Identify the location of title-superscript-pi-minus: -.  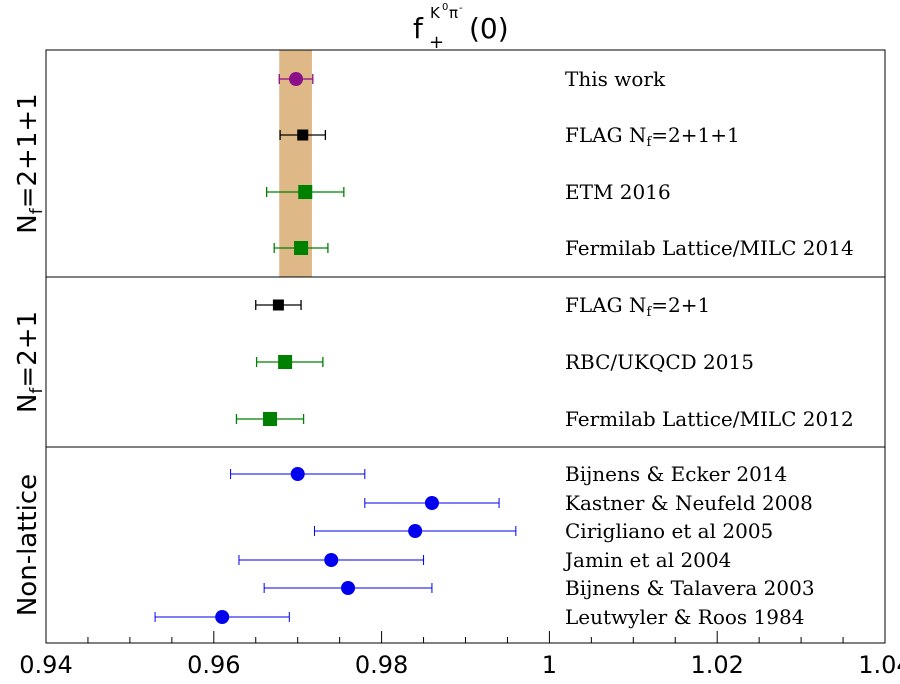
(461, 8).